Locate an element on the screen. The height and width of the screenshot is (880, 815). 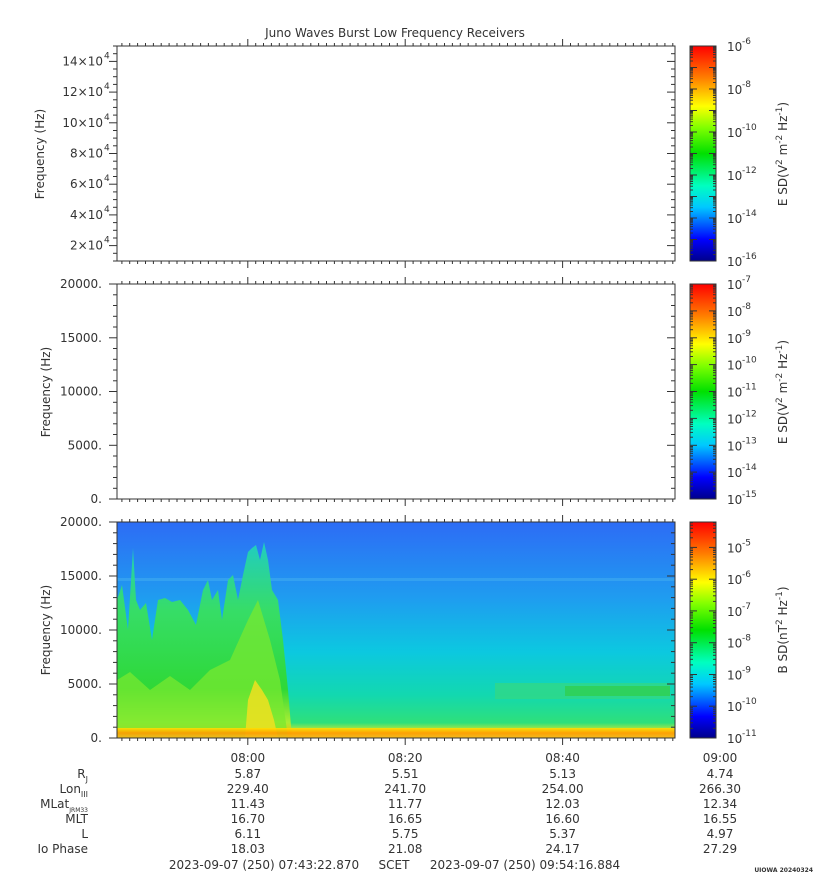
y-tick-label: 20000. is located at coordinates (81, 284).